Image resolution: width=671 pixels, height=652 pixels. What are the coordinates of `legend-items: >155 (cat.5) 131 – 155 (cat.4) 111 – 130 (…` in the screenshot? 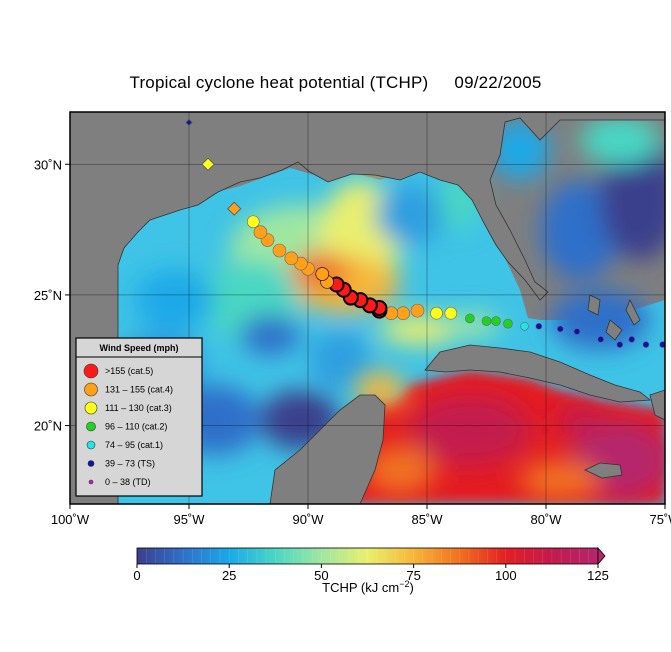 It's located at (128, 425).